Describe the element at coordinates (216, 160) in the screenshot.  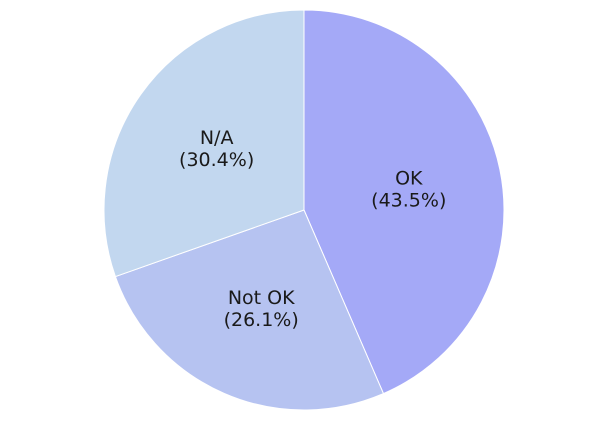
I see `slice-value-label: (30.4%)` at that location.